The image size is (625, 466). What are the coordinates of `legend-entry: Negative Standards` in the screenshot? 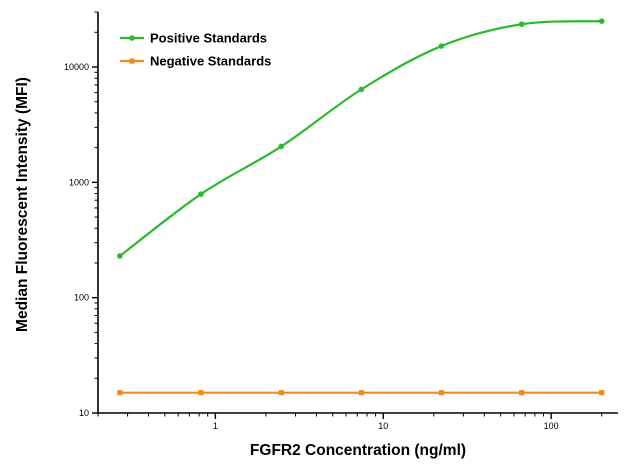 It's located at (195, 61).